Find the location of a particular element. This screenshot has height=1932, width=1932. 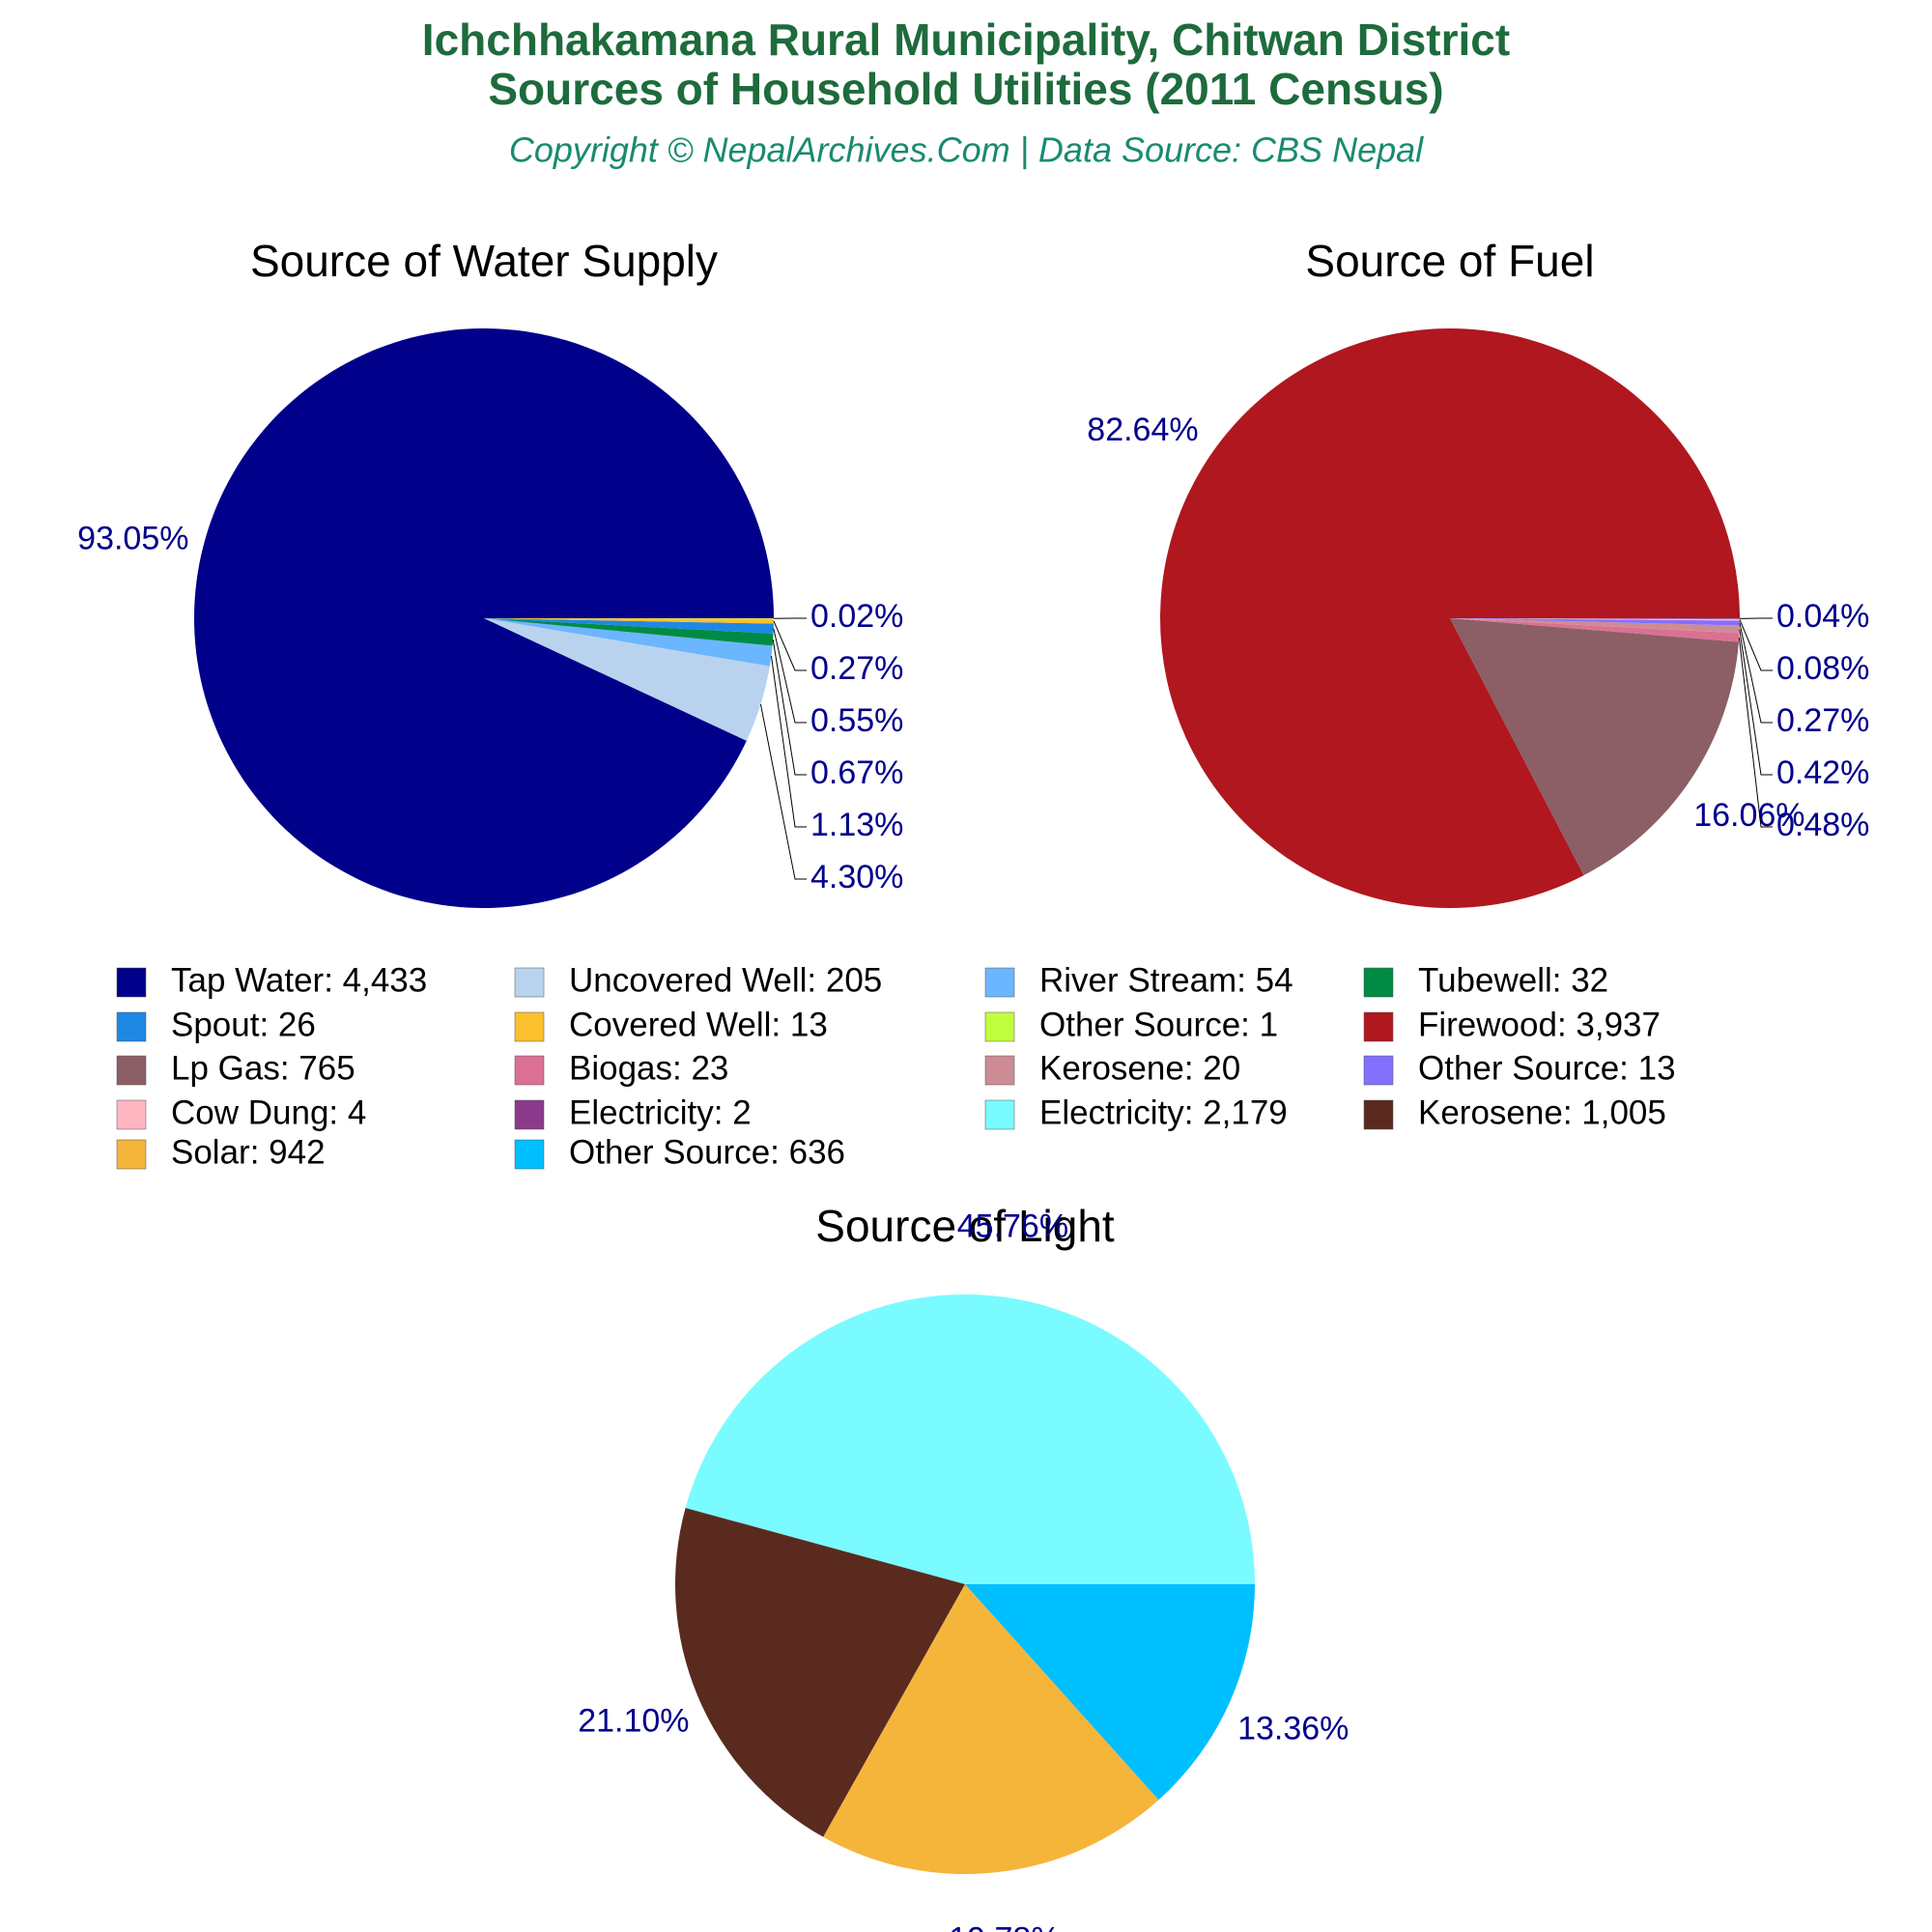

legend-label: Electricity: 2 is located at coordinates (660, 1112).